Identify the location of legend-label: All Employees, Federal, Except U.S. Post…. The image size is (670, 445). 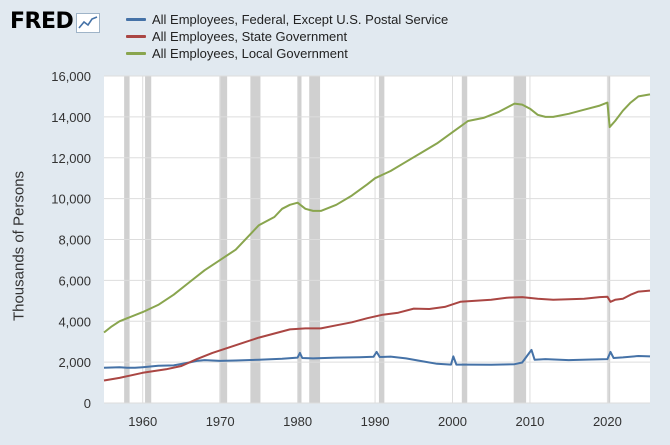
(300, 19).